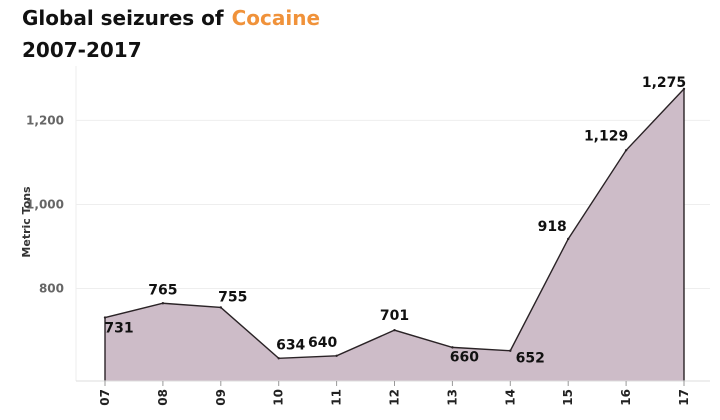 Image resolution: width=720 pixels, height=420 pixels. I want to click on x-tick-label: 12, so click(395, 397).